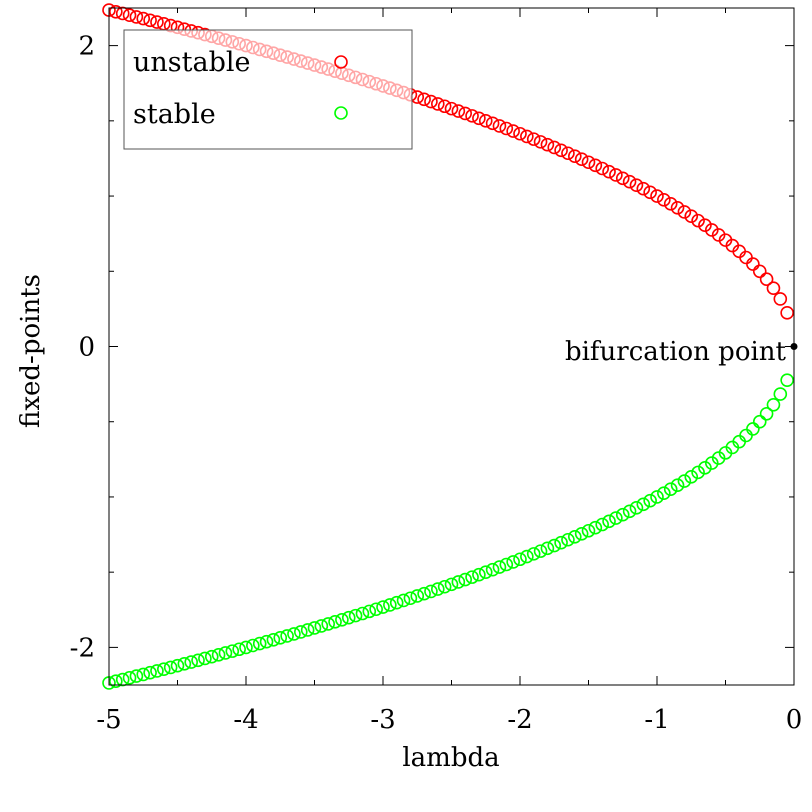 This screenshot has height=812, width=812. What do you see at coordinates (191, 62) in the screenshot?
I see `legend-label-unstable: unstable` at bounding box center [191, 62].